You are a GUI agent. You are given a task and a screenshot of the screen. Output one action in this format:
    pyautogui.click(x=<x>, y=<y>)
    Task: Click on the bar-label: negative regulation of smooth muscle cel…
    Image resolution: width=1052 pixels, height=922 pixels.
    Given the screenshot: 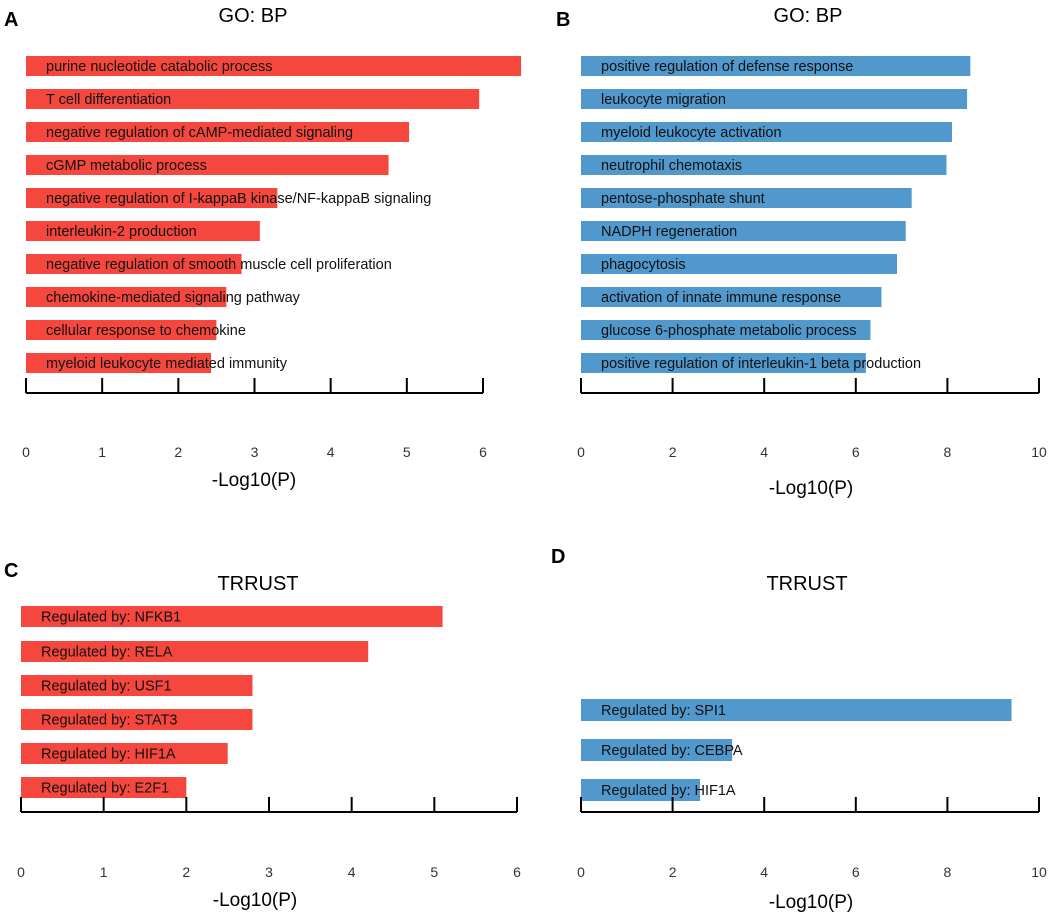 What is the action you would take?
    pyautogui.click(x=219, y=265)
    